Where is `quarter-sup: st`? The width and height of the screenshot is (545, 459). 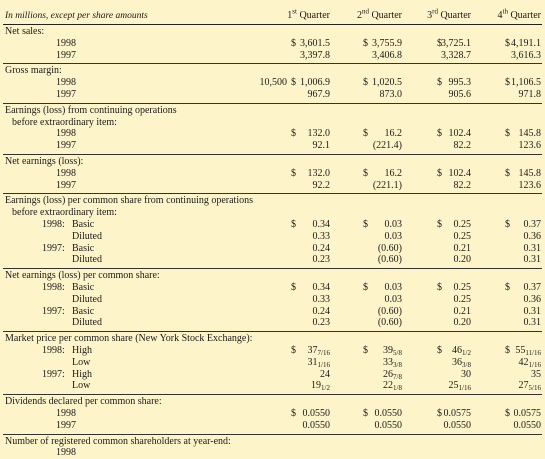
quarter-sup: st is located at coordinates (294, 11).